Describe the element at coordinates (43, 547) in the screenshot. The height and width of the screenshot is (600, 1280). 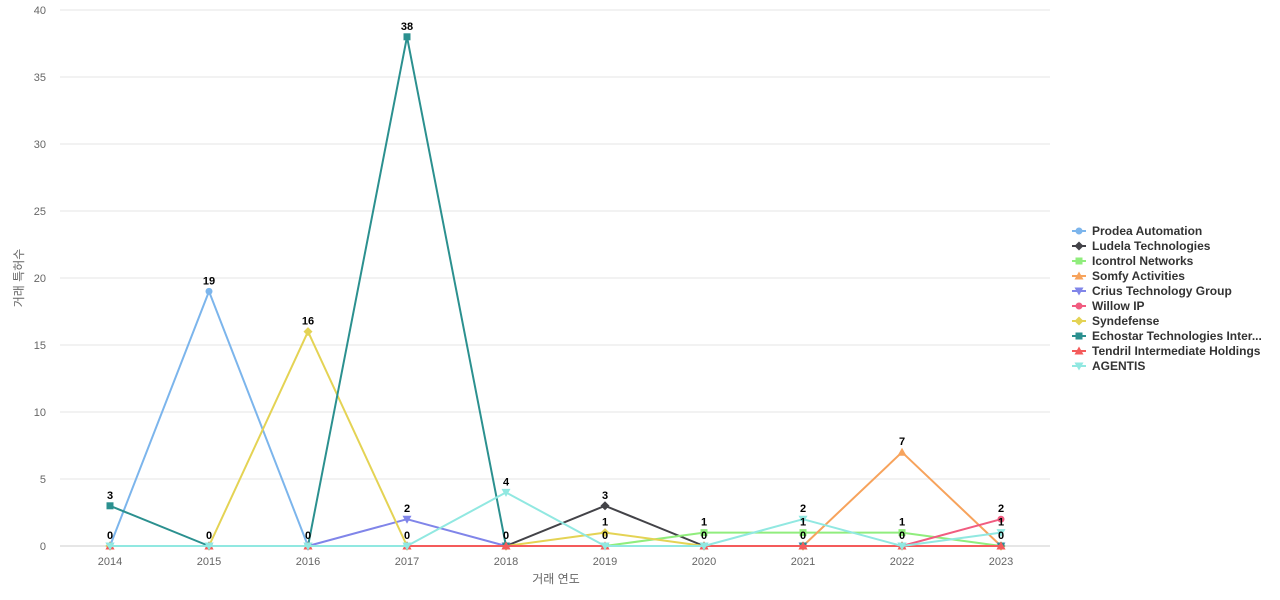
I see `y-tick-label: 0` at that location.